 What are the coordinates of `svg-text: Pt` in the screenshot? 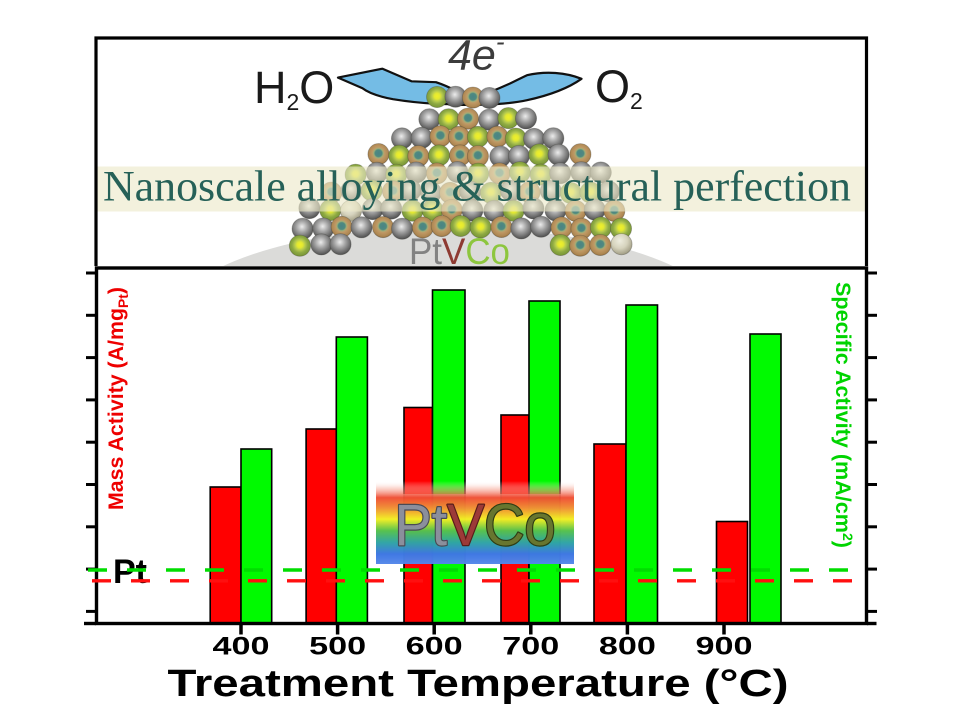 It's located at (130, 572).